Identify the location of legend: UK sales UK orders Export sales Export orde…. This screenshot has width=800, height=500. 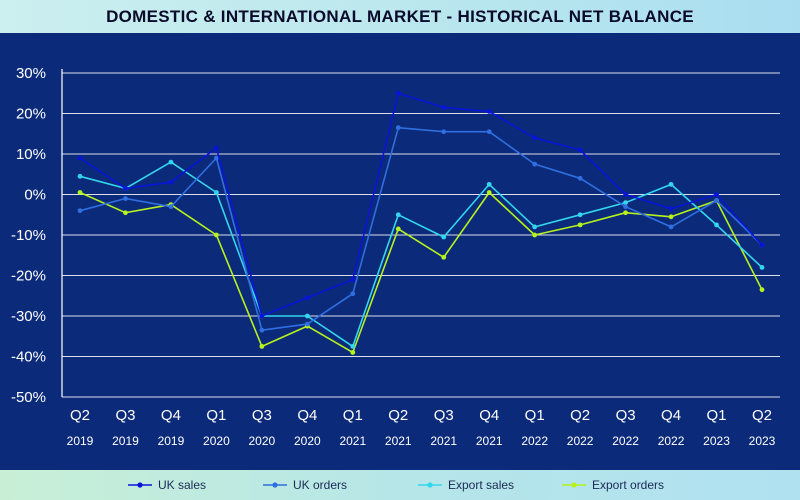
(400, 485).